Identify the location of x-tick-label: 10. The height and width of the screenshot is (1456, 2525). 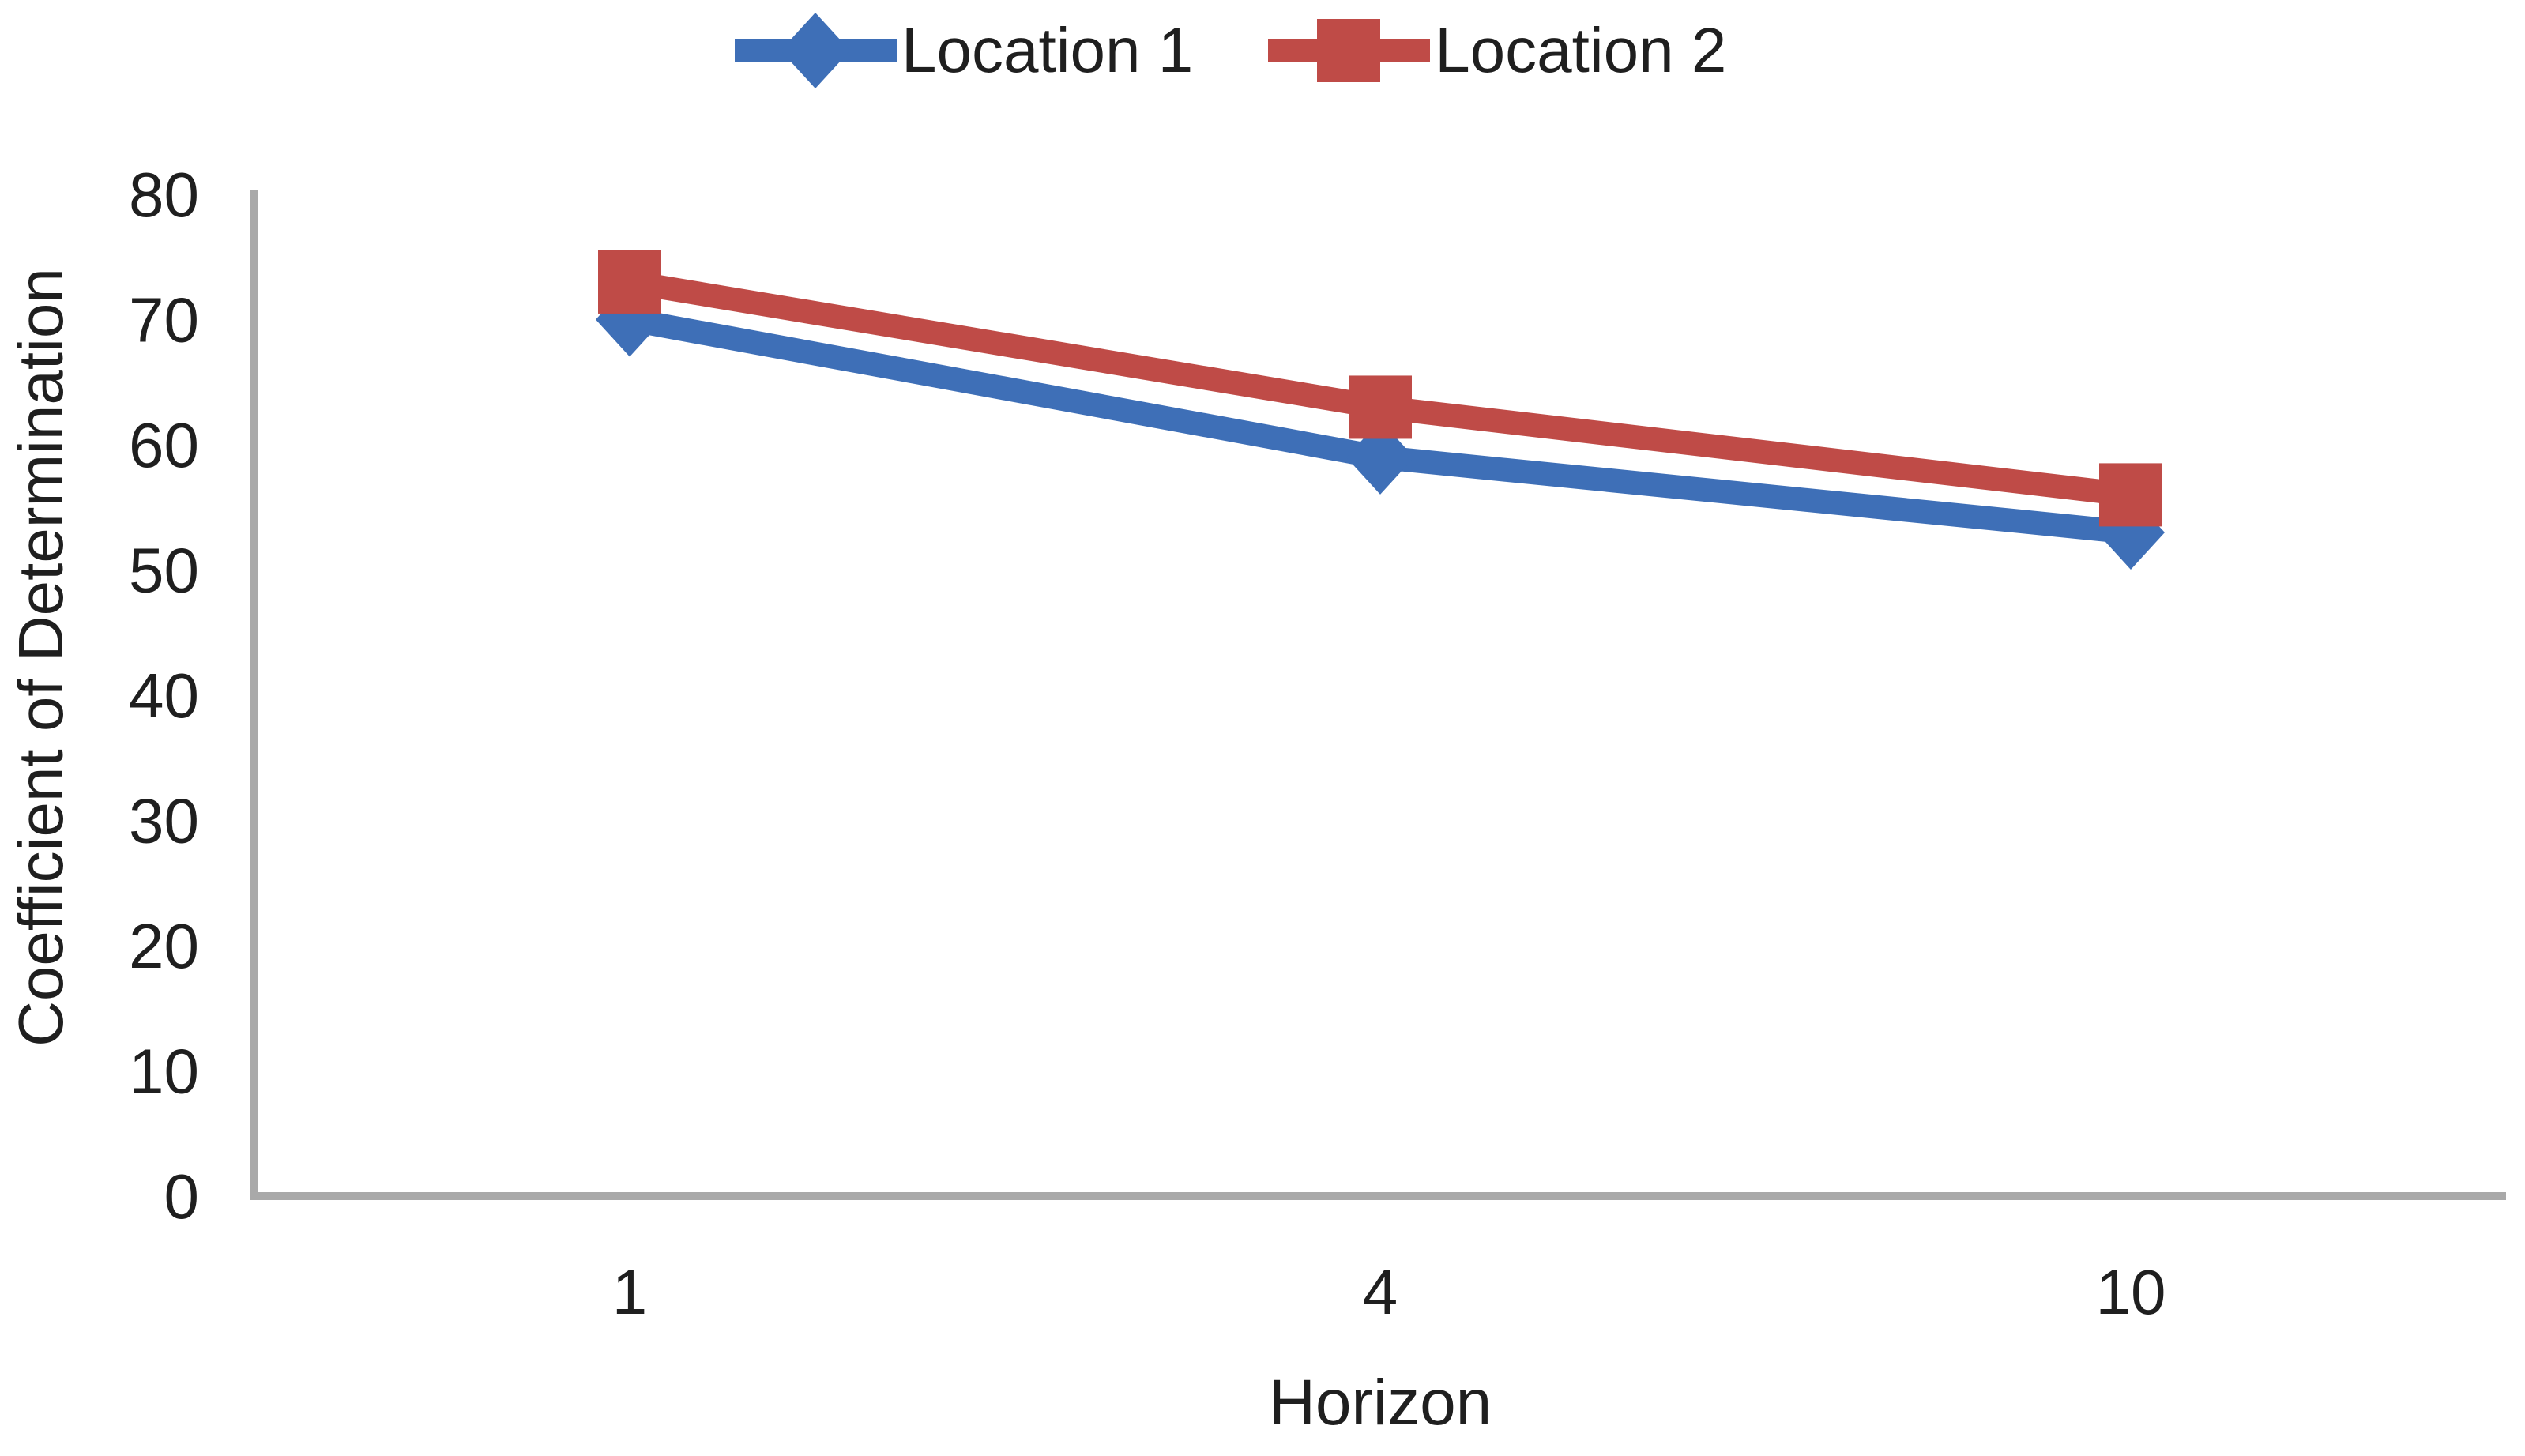
(2131, 1292).